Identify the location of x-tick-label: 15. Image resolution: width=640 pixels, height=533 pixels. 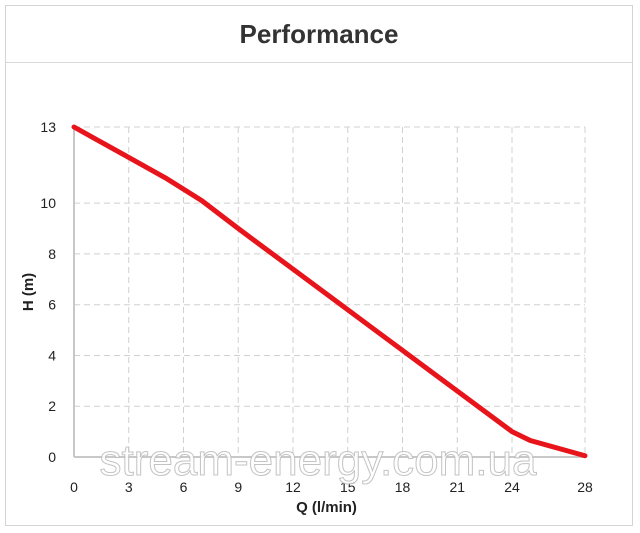
(348, 487).